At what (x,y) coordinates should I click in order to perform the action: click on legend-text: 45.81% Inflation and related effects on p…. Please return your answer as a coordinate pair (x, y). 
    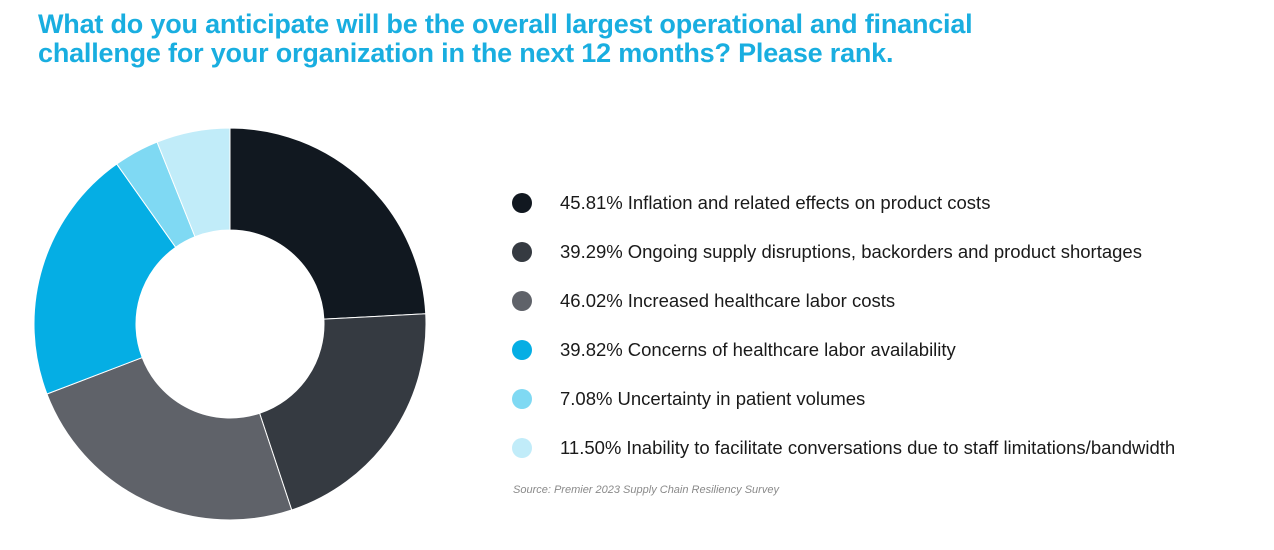
    Looking at the image, I should click on (775, 203).